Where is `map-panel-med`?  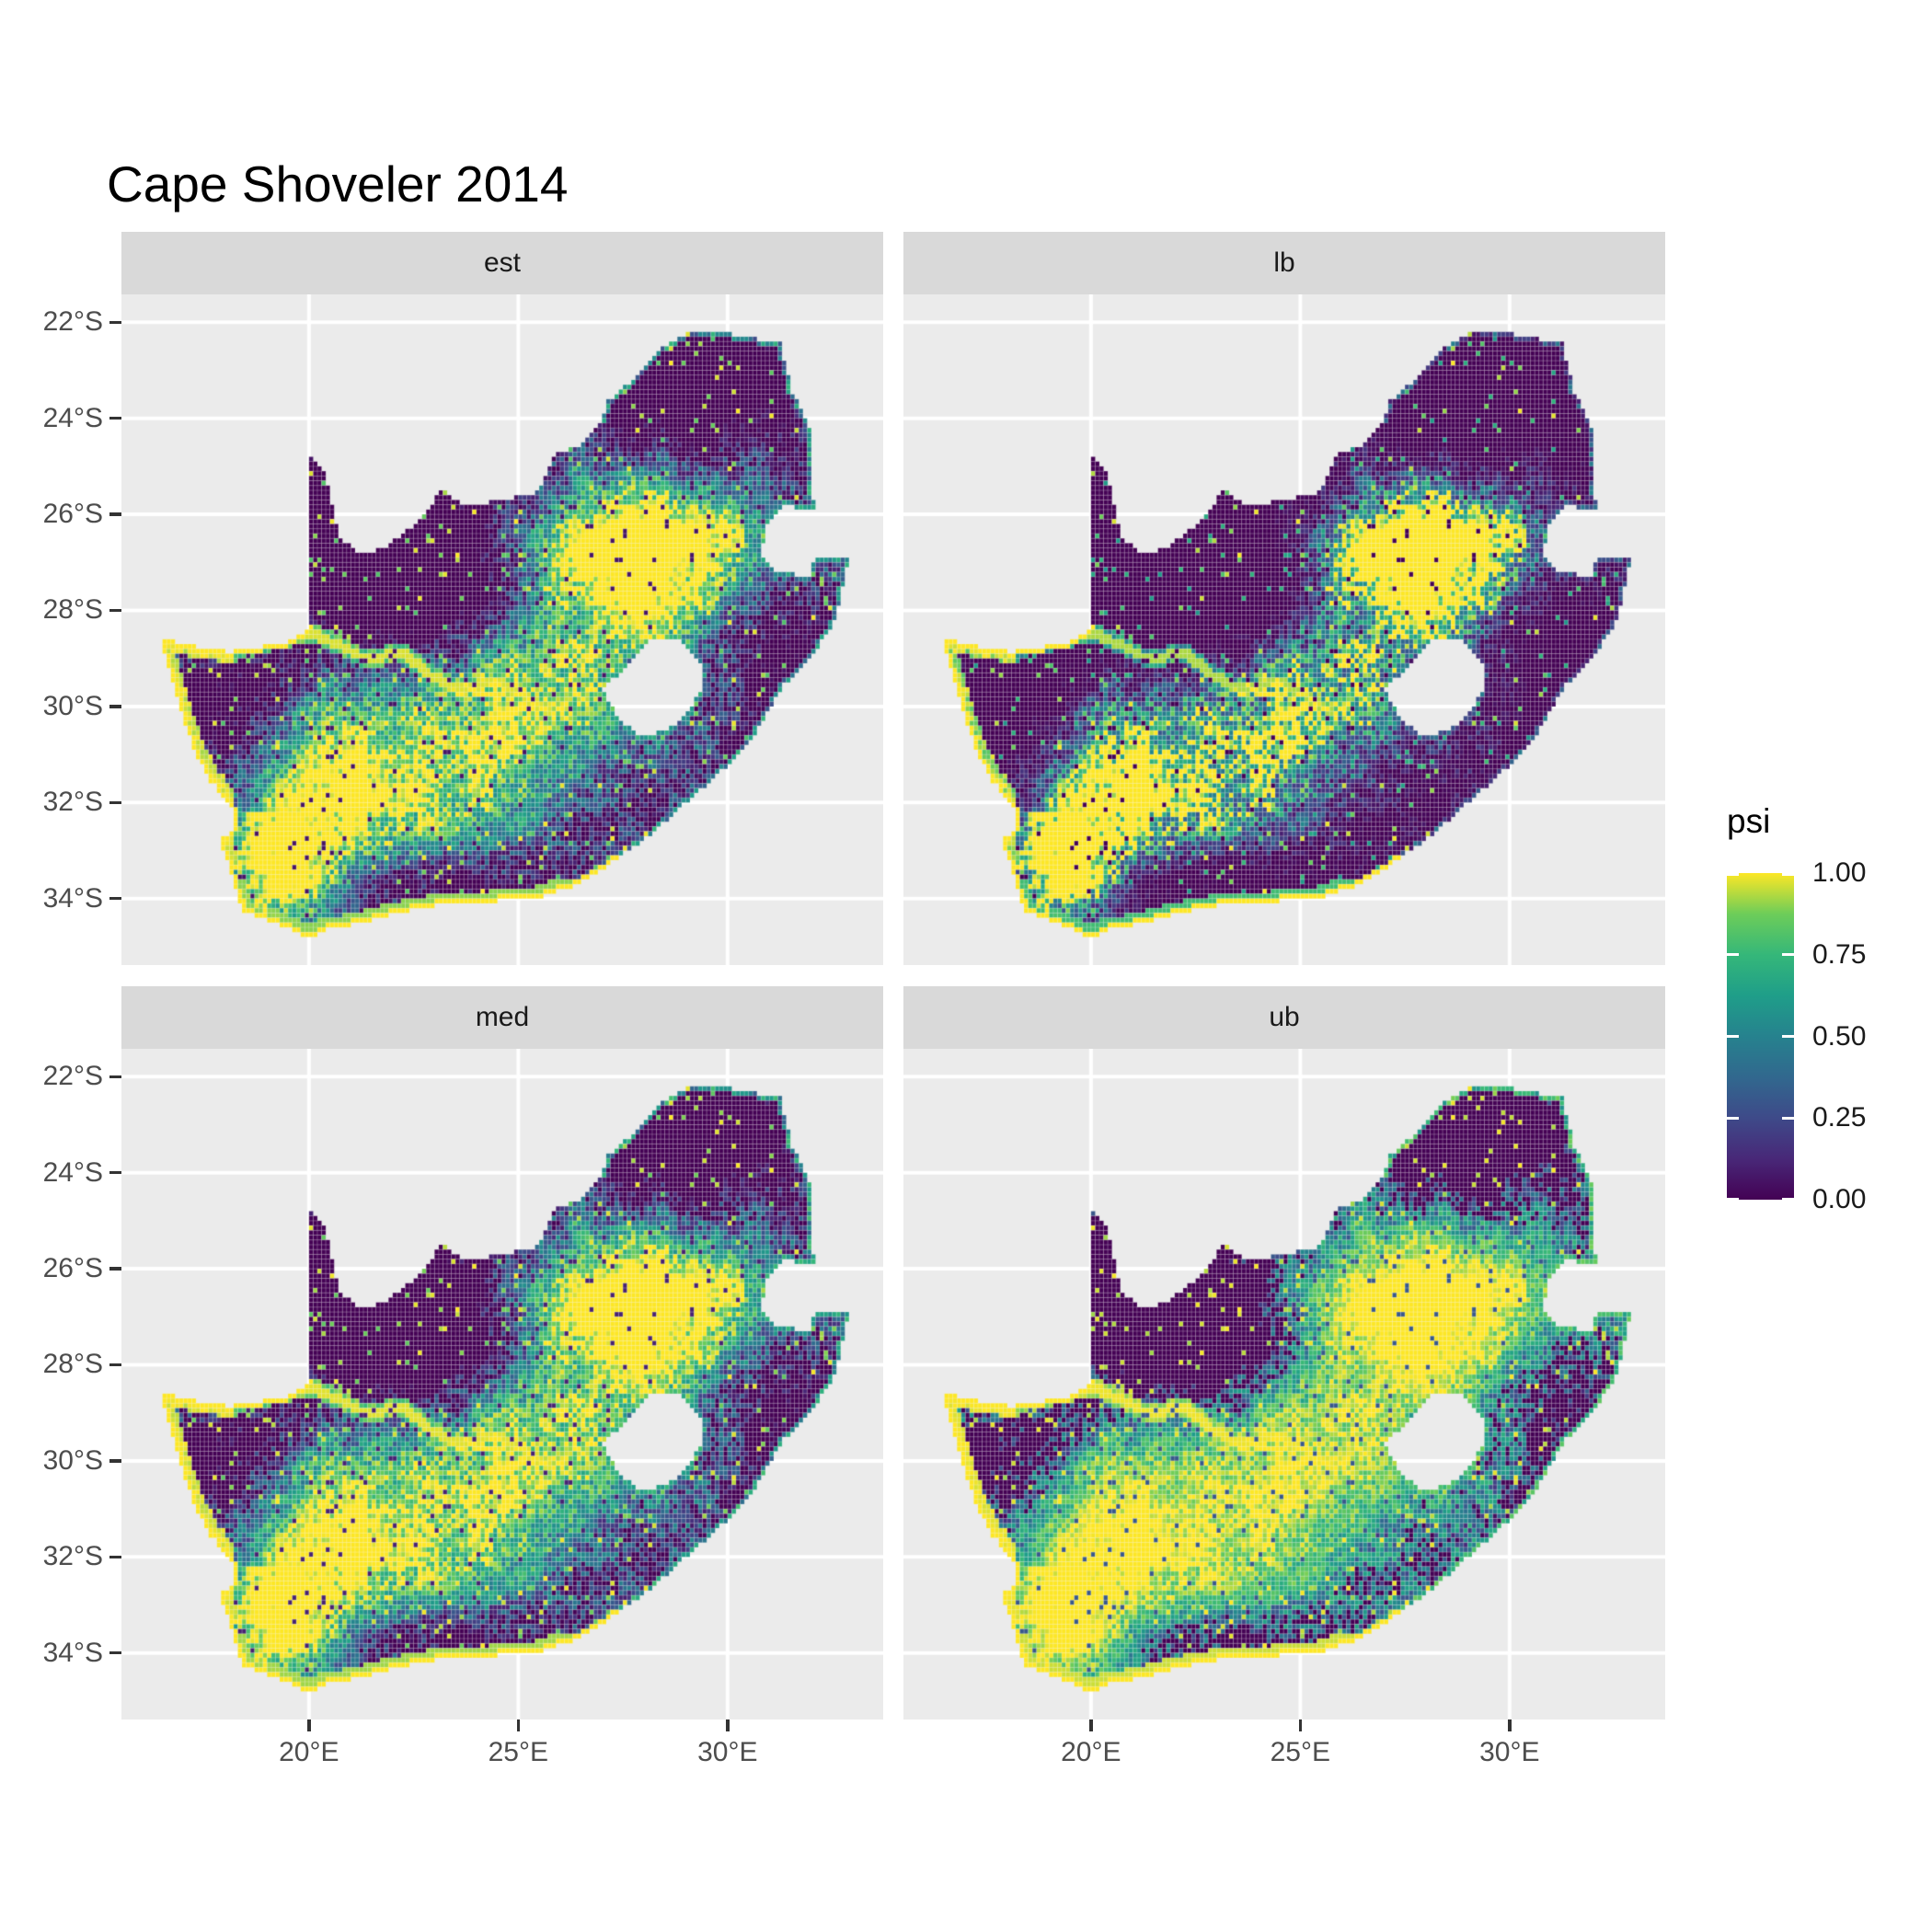
map-panel-med is located at coordinates (502, 1384).